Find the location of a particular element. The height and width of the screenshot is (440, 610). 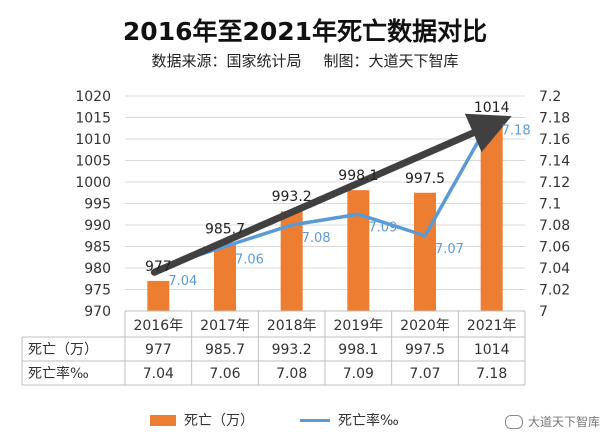

bar-value-label: 985.7 is located at coordinates (225, 229).